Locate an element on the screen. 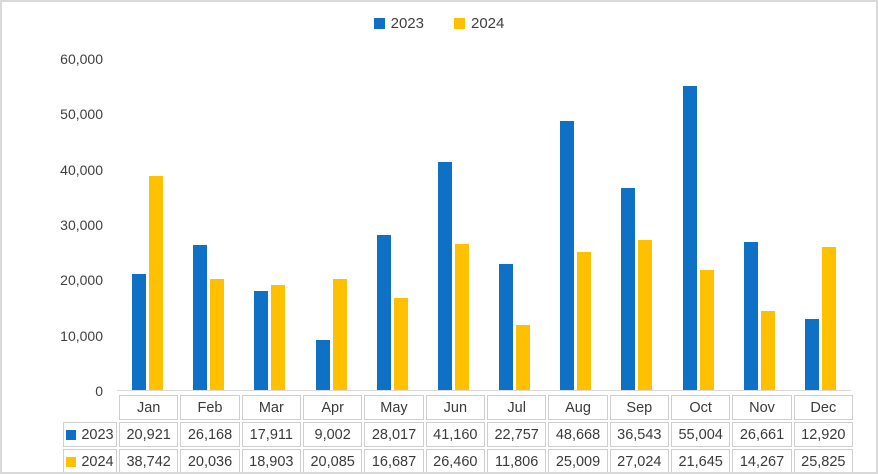 Image resolution: width=878 pixels, height=474 pixels. table-header-nov: Nov is located at coordinates (762, 407).